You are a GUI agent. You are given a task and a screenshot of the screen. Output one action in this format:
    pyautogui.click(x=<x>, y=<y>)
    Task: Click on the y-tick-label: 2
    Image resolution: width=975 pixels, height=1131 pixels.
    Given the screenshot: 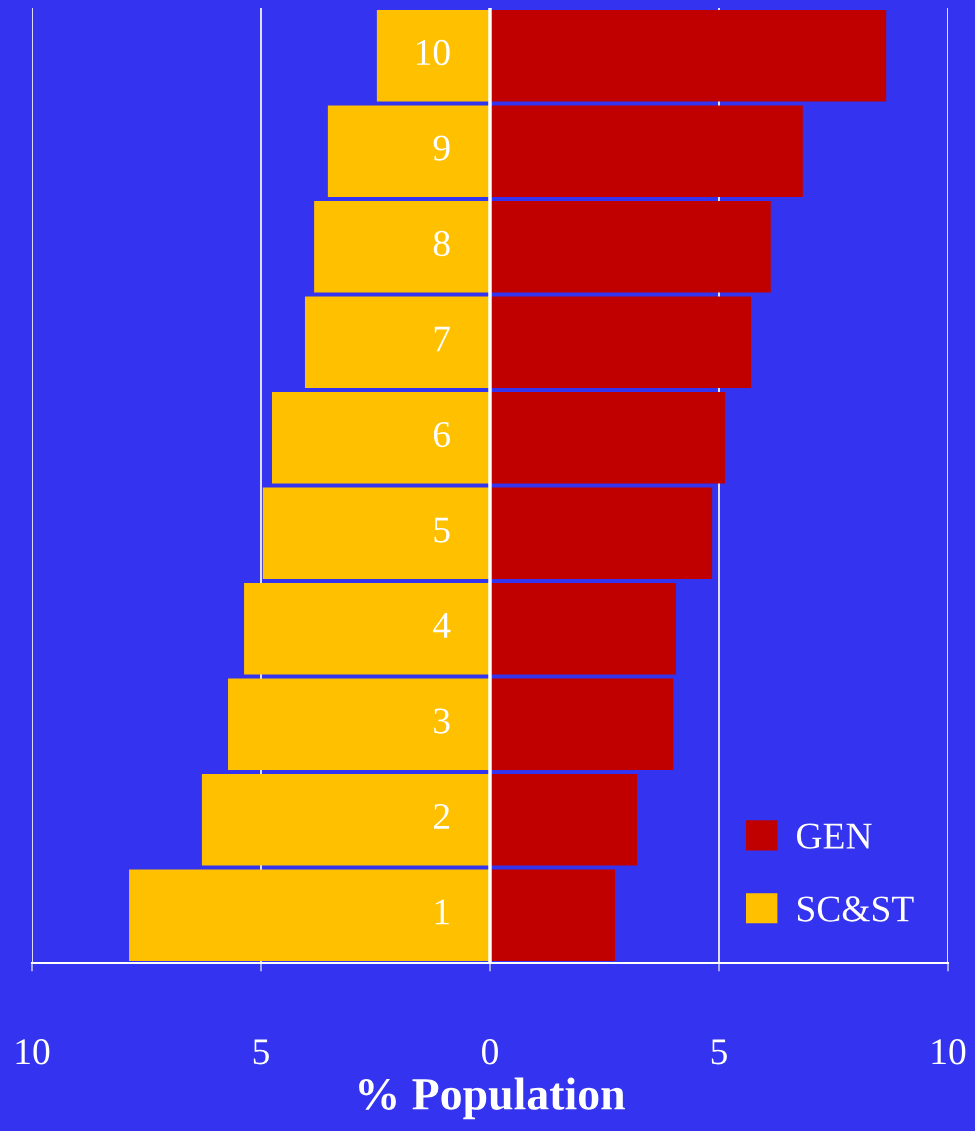 What is the action you would take?
    pyautogui.click(x=442, y=816)
    